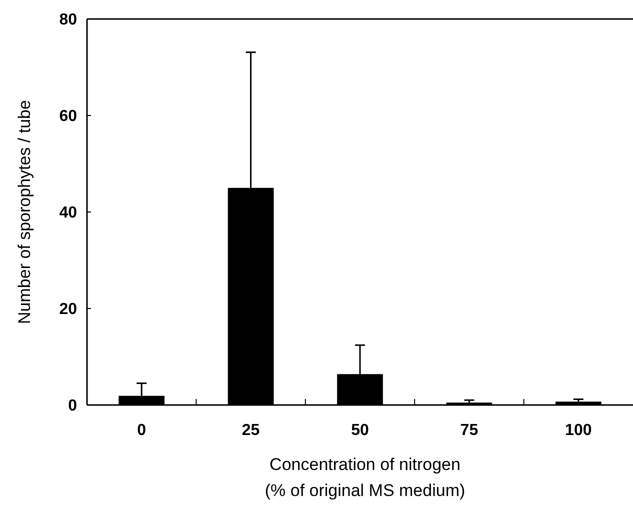 This screenshot has height=510, width=633. What do you see at coordinates (469, 430) in the screenshot?
I see `x-tick-label: 75` at bounding box center [469, 430].